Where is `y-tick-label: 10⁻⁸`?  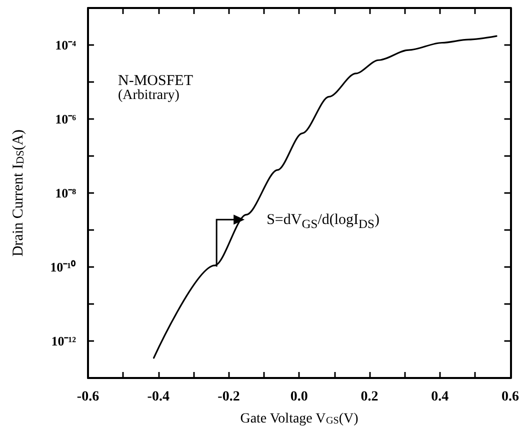
y-tick-label: 10⁻⁸ is located at coordinates (65, 193).